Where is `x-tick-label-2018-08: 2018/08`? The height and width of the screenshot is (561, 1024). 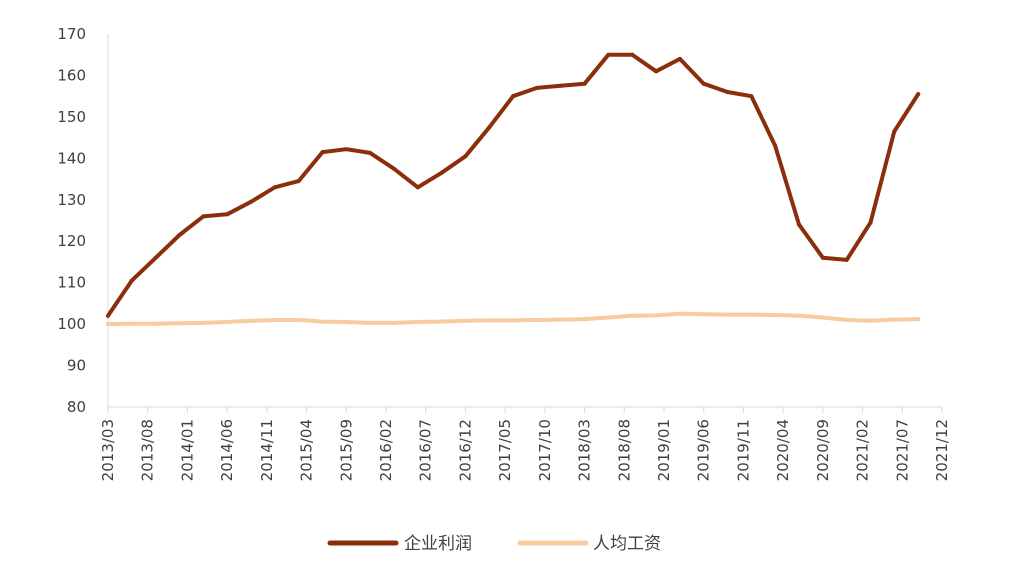 x-tick-label-2018-08: 2018/08 is located at coordinates (624, 450).